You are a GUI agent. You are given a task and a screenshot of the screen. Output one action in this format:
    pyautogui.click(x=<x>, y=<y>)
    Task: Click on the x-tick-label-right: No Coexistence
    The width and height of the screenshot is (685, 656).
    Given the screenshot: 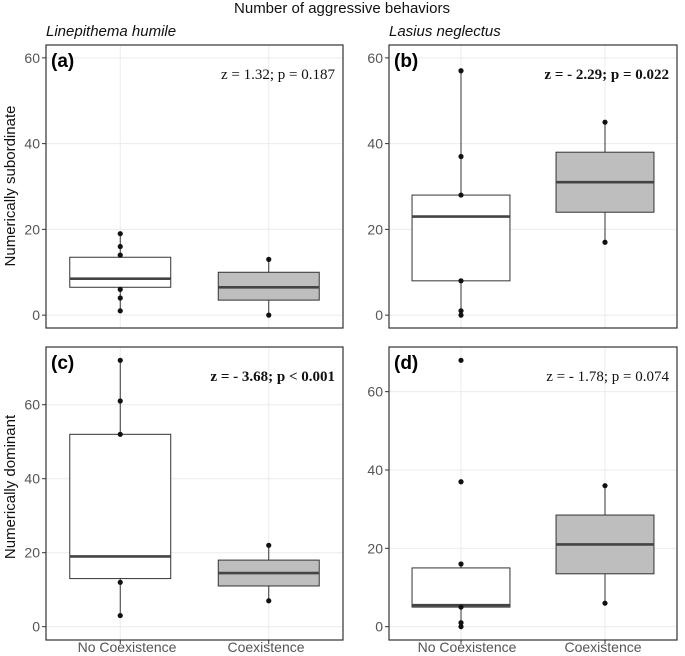 What is the action you would take?
    pyautogui.click(x=467, y=647)
    